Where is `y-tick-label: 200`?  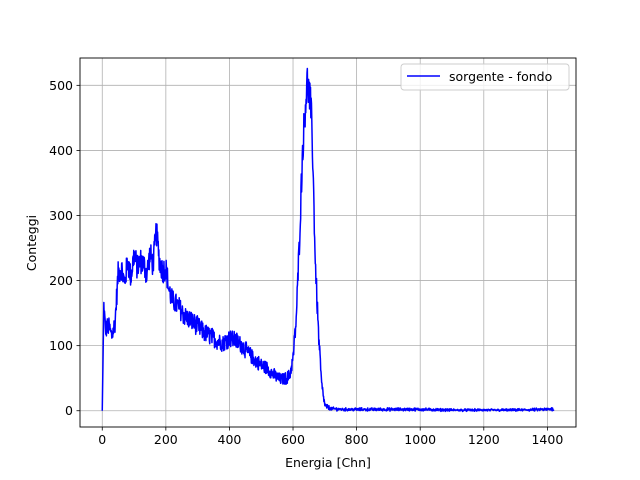
y-tick-label: 200 is located at coordinates (61, 280).